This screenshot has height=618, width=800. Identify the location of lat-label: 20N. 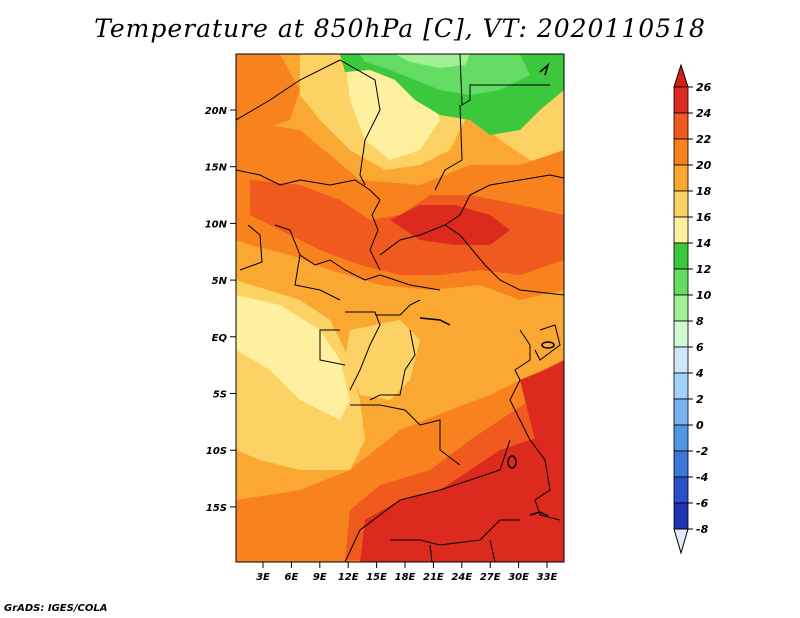
(216, 111).